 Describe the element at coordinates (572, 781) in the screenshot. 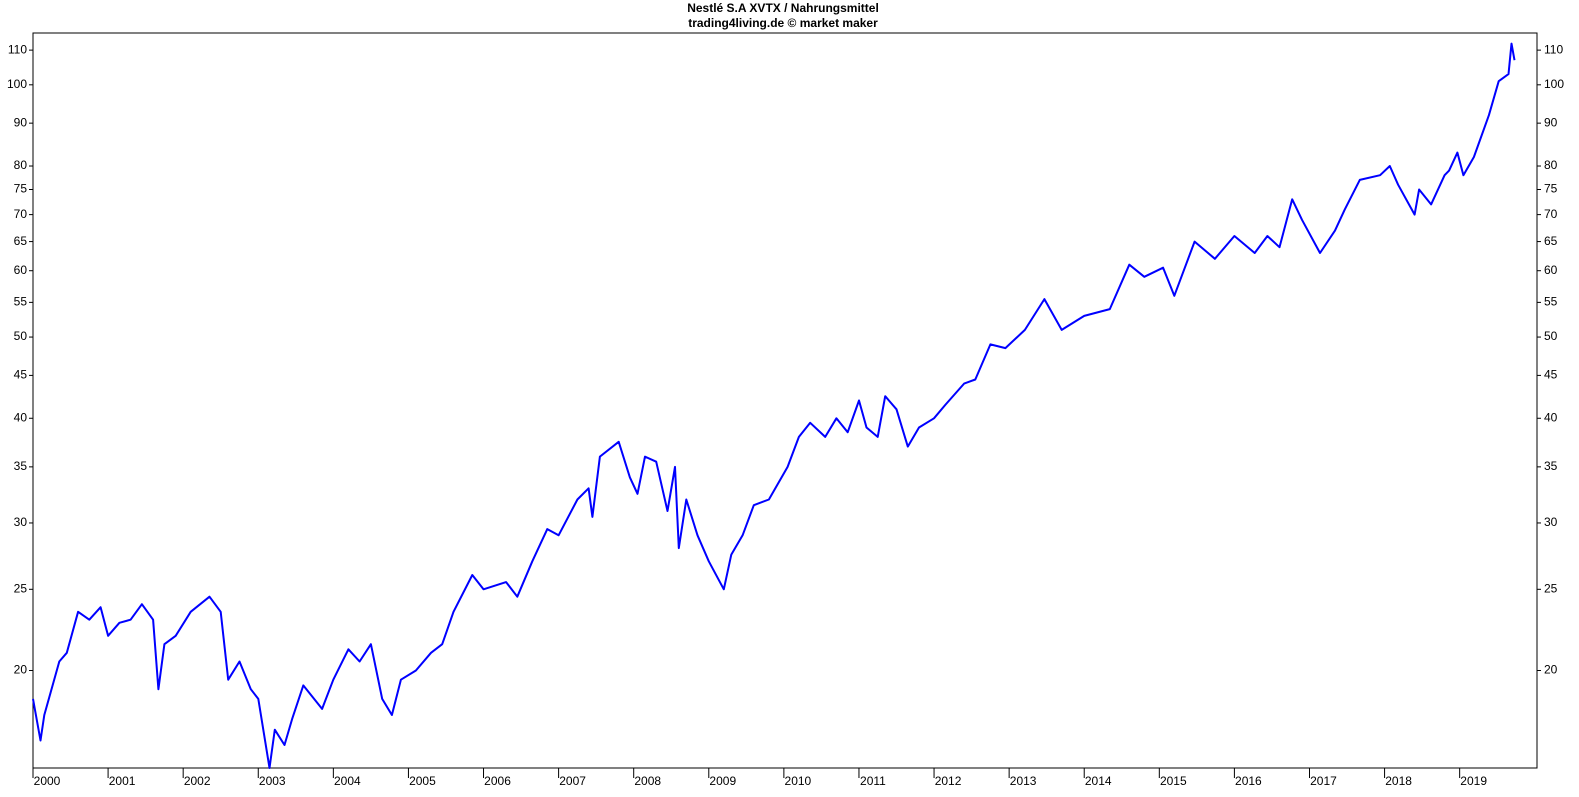

I see `x-tick-label: 2007` at that location.